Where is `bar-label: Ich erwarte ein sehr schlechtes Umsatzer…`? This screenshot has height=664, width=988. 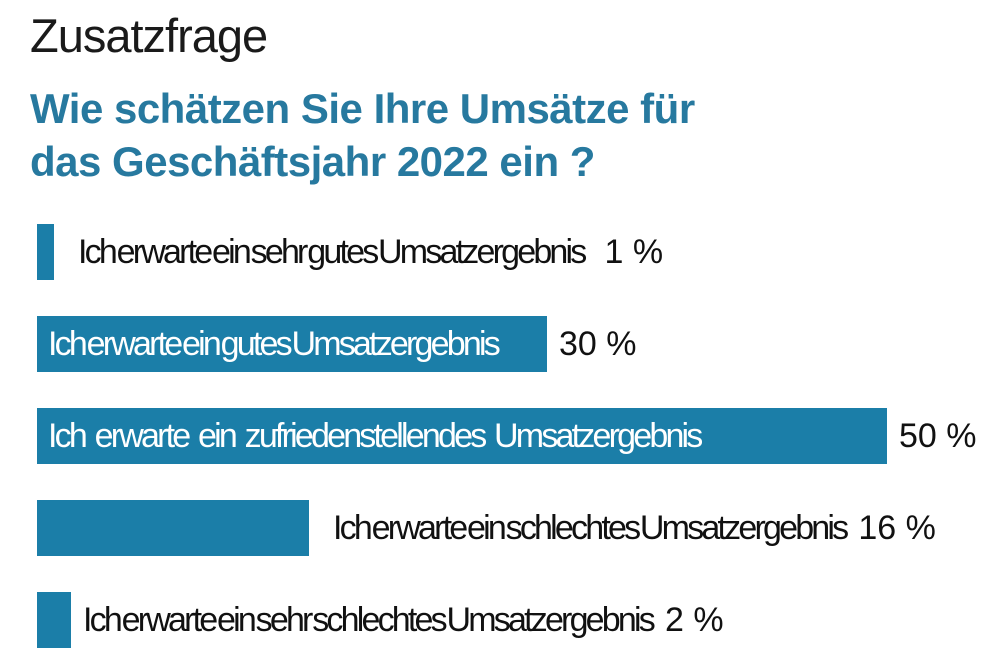 bar-label: Ich erwarte ein sehr schlechtes Umsatzer… is located at coordinates (369, 619).